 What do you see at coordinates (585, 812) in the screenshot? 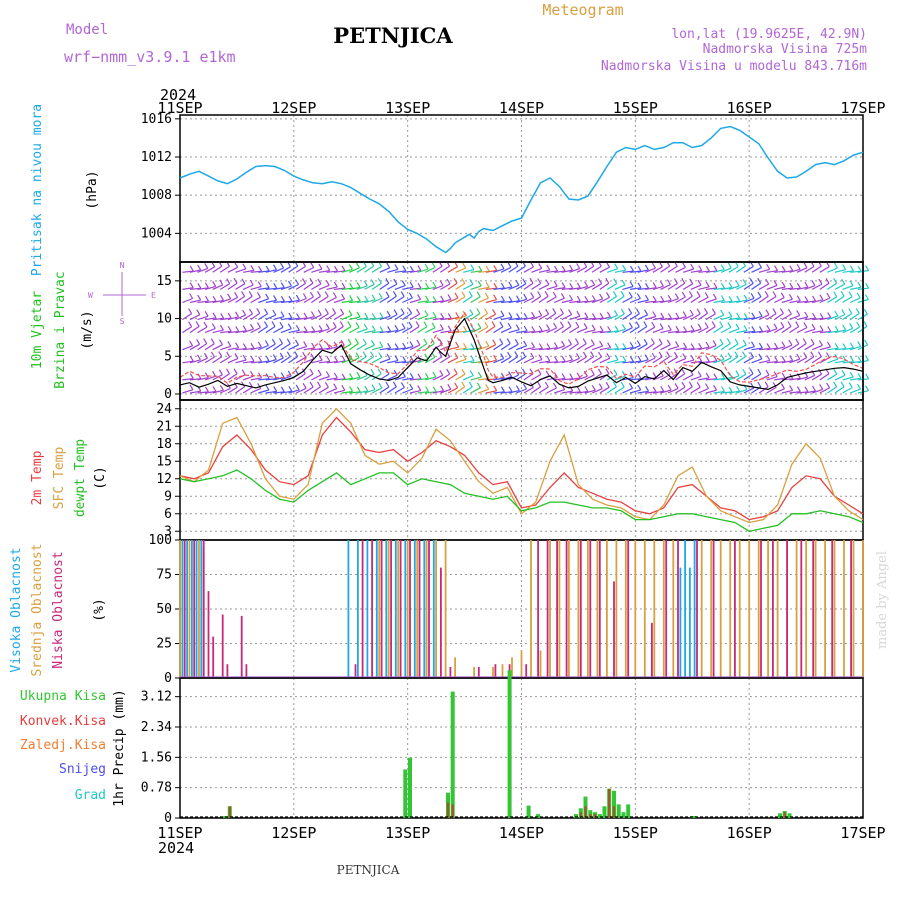
I see `convective-precip-bar` at bounding box center [585, 812].